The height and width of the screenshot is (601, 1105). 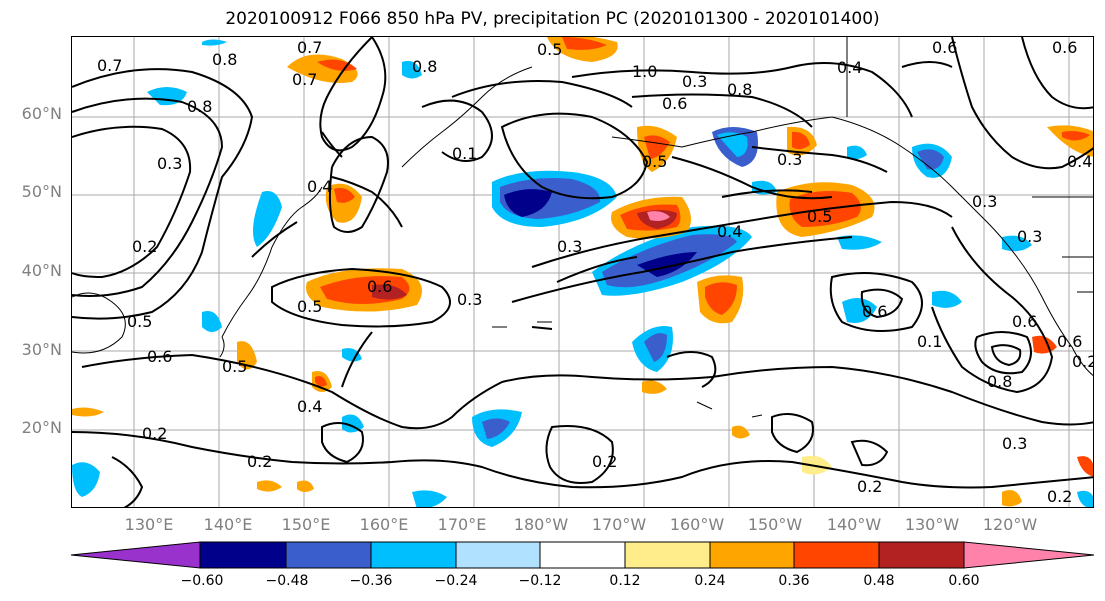 What do you see at coordinates (541, 524) in the screenshot?
I see `lon-label: 180°W` at bounding box center [541, 524].